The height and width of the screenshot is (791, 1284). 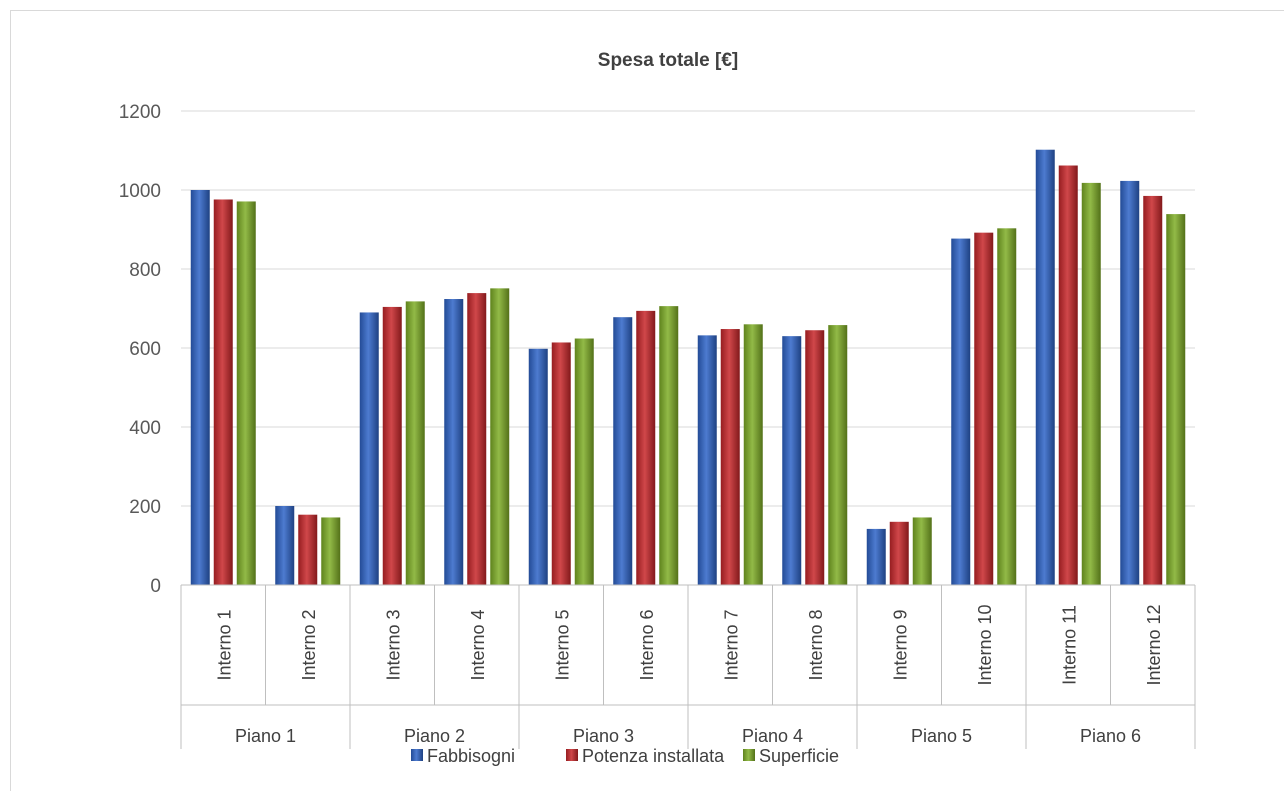 I want to click on category-label: Interno 11, so click(x=1069, y=645).